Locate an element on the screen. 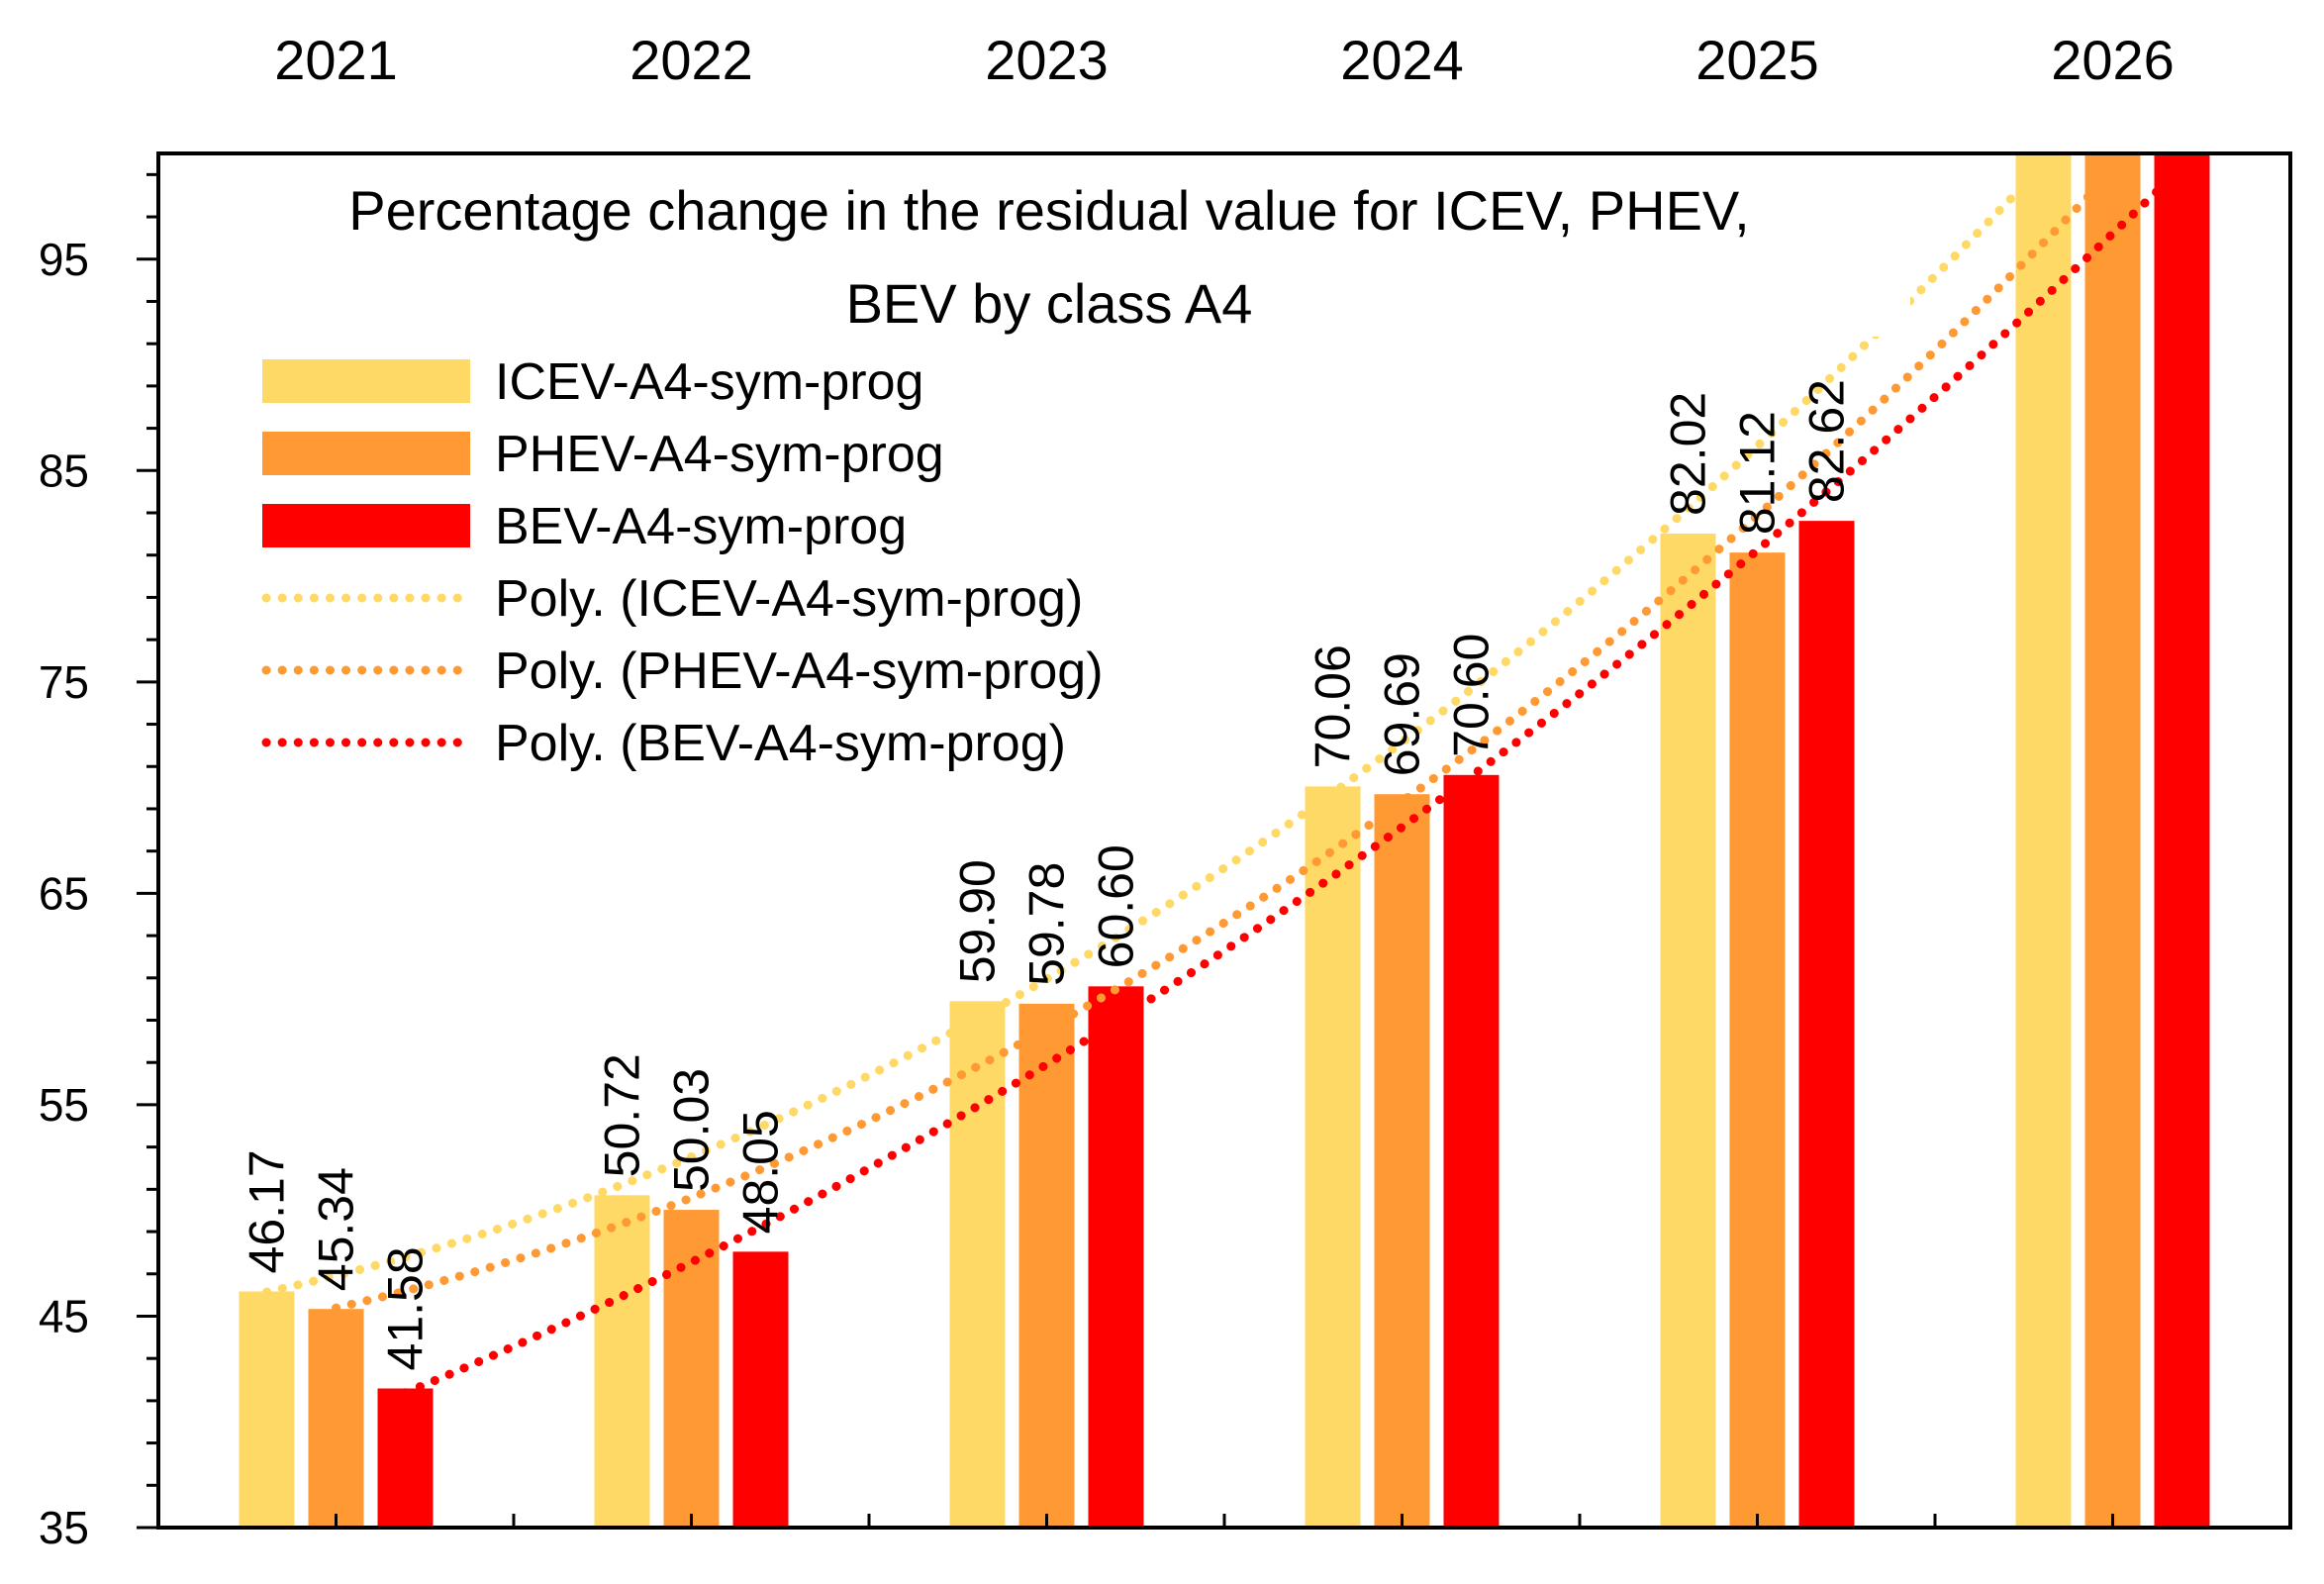 This screenshot has height=1584, width=2324. x-tick-label: 2024 is located at coordinates (1402, 60).